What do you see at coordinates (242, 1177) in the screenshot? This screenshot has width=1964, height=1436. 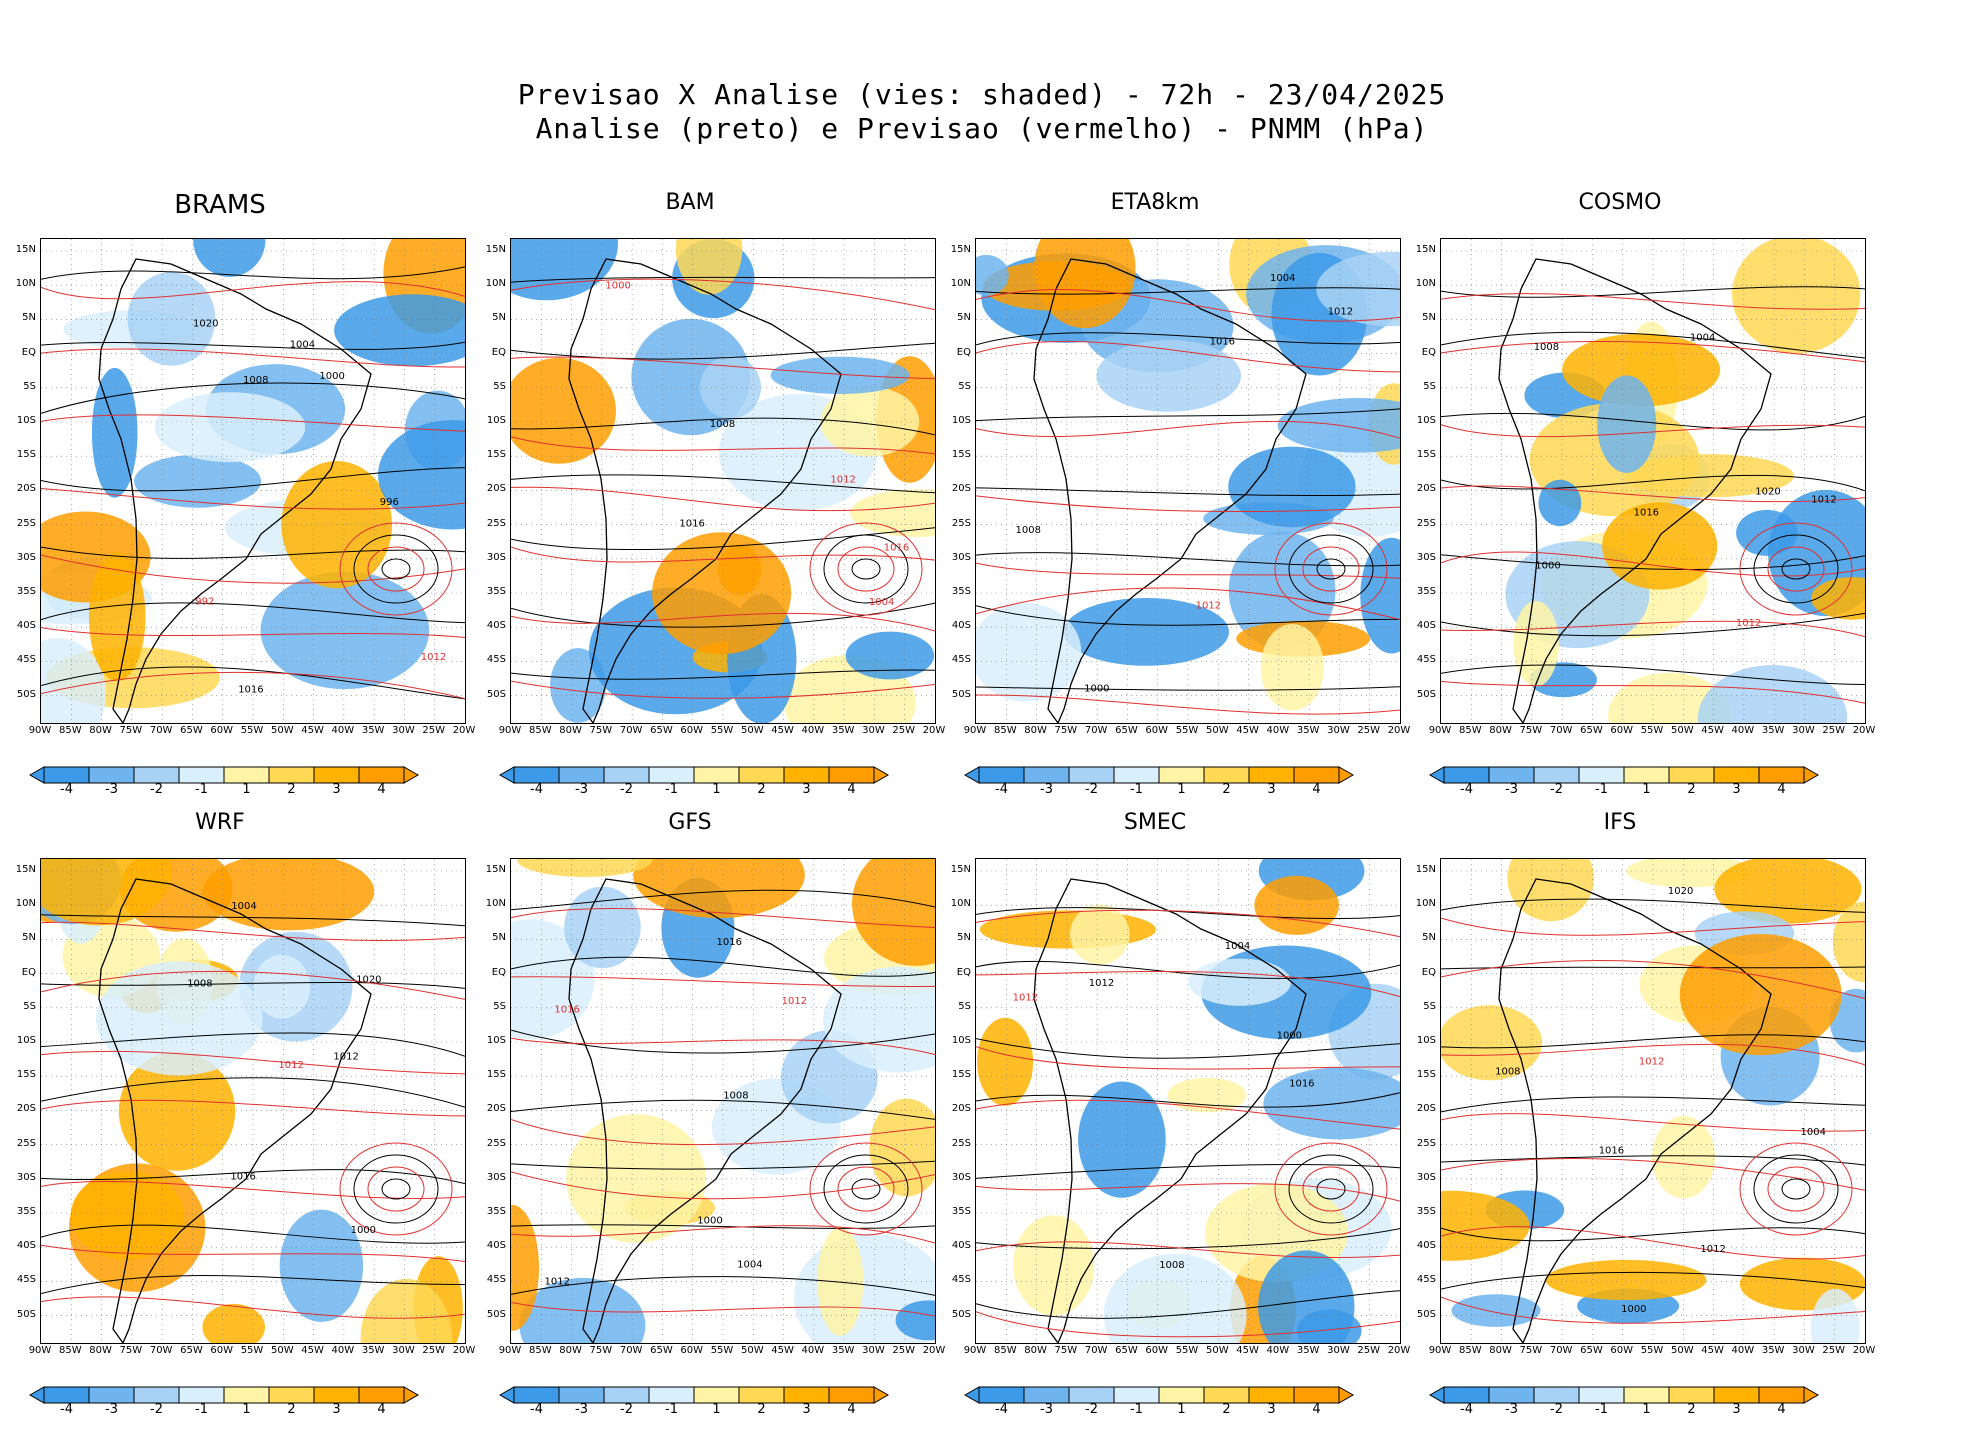 I see `contour-label: 1016` at bounding box center [242, 1177].